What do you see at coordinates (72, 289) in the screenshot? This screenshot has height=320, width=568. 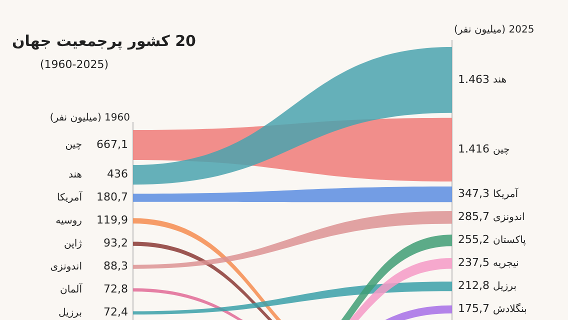 I see `category-label: آلمان` at bounding box center [72, 289].